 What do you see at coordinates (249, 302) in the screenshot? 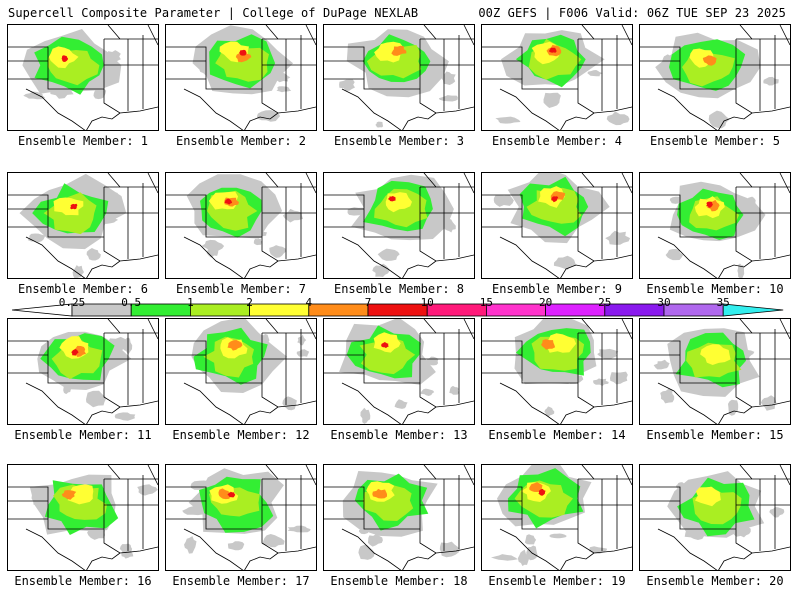
I see `colorbar-tick-label: 2` at bounding box center [249, 302].